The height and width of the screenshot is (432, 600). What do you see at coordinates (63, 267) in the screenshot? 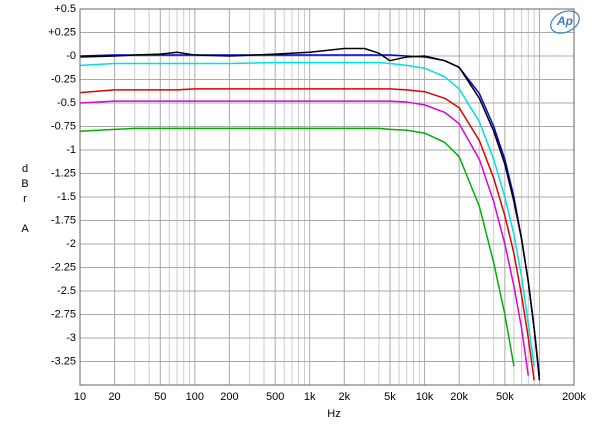
I see `y-tick-label: -2.25` at bounding box center [63, 267].